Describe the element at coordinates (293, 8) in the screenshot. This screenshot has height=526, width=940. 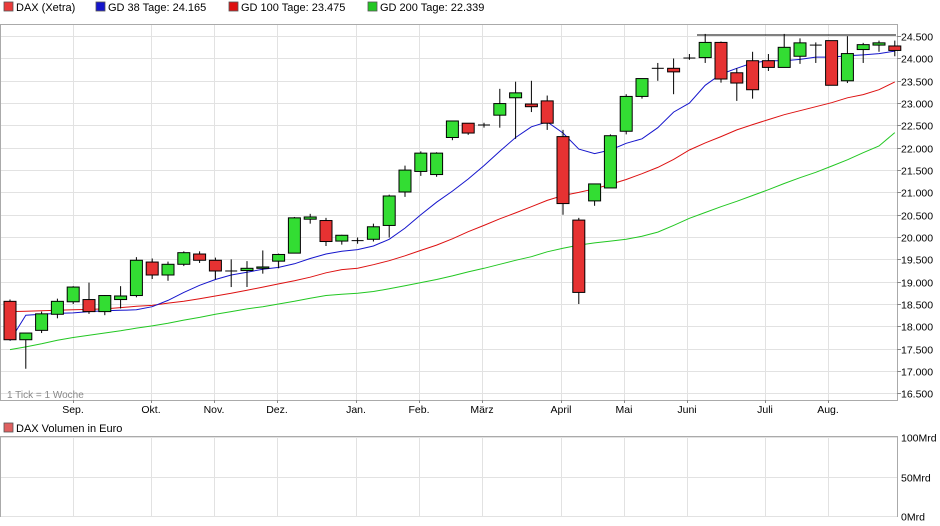
I see `legend-label-gd100: GD 100 Tage: 23.475` at that location.